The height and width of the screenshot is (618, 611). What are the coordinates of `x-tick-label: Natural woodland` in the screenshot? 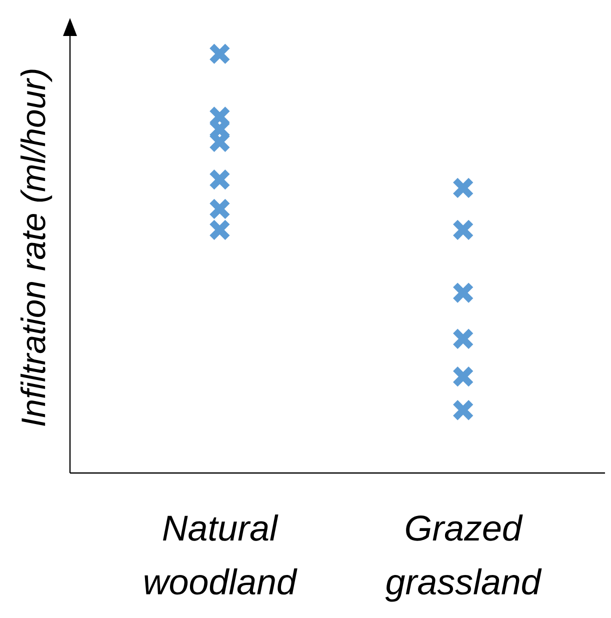 It's located at (221, 554).